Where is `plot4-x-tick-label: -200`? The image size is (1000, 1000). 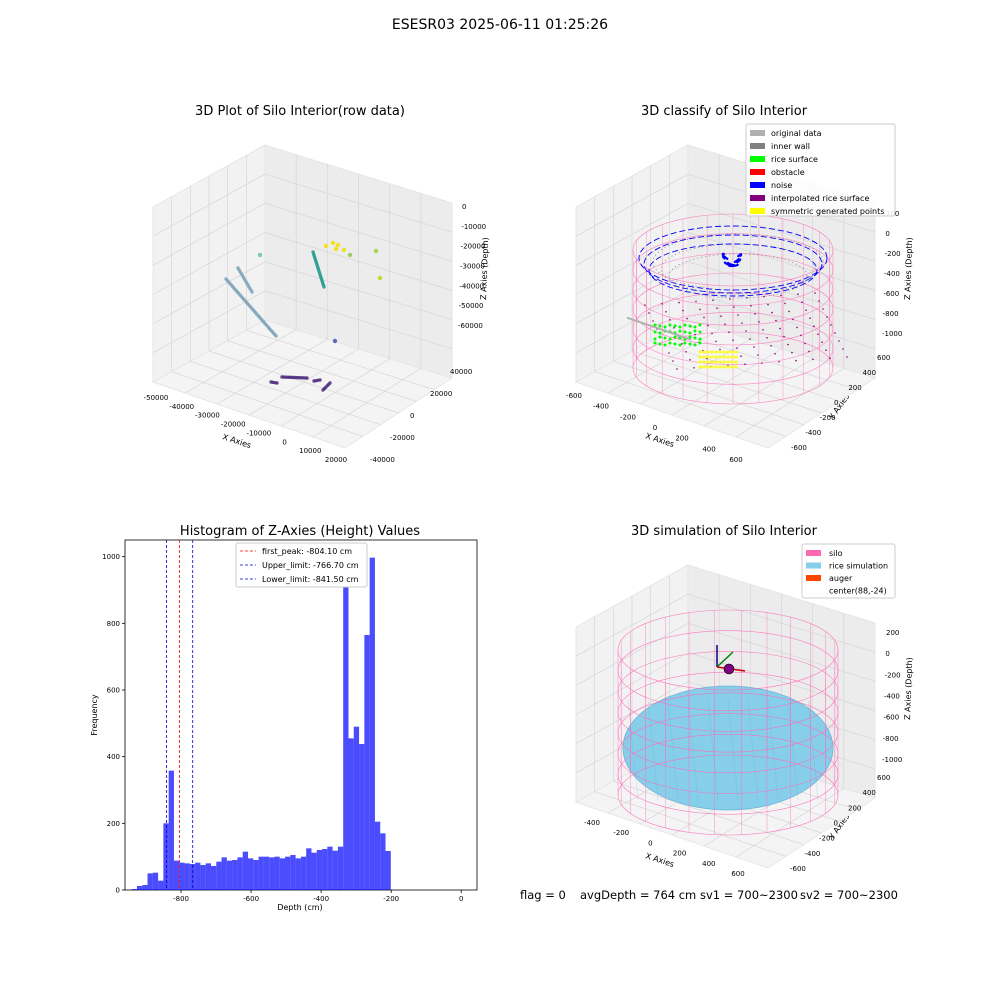
plot4-x-tick-label: -200 is located at coordinates (621, 833).